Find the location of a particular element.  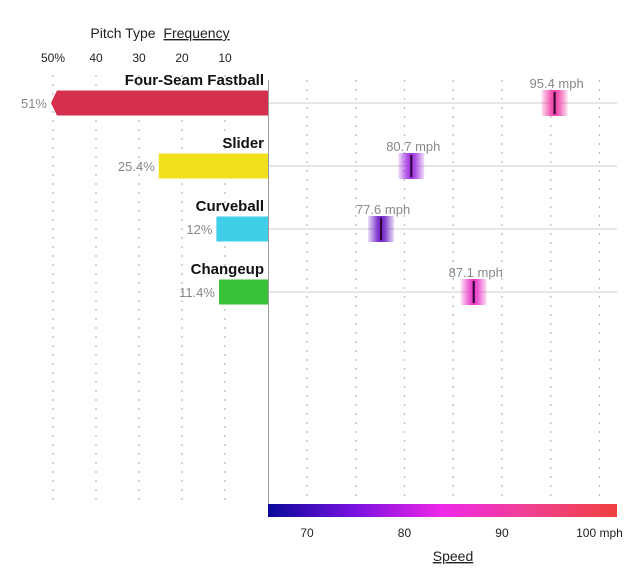

frequency-value-label: 11.4% is located at coordinates (197, 292).